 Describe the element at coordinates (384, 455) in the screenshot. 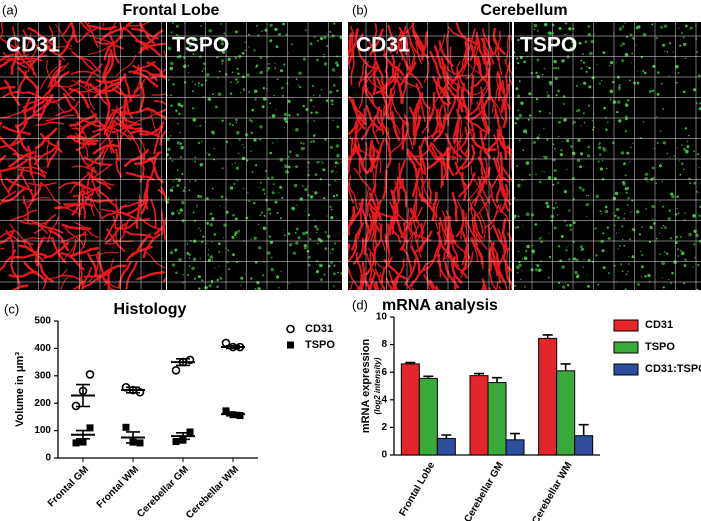

I see `y-tick-label: 0` at that location.